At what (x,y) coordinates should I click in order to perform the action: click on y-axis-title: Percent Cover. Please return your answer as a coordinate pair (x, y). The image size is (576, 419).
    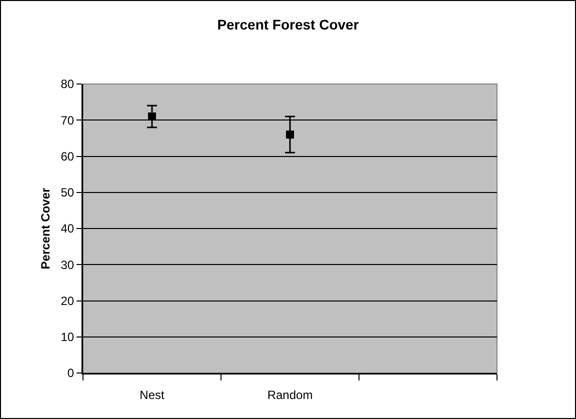
    Looking at the image, I should click on (45, 228).